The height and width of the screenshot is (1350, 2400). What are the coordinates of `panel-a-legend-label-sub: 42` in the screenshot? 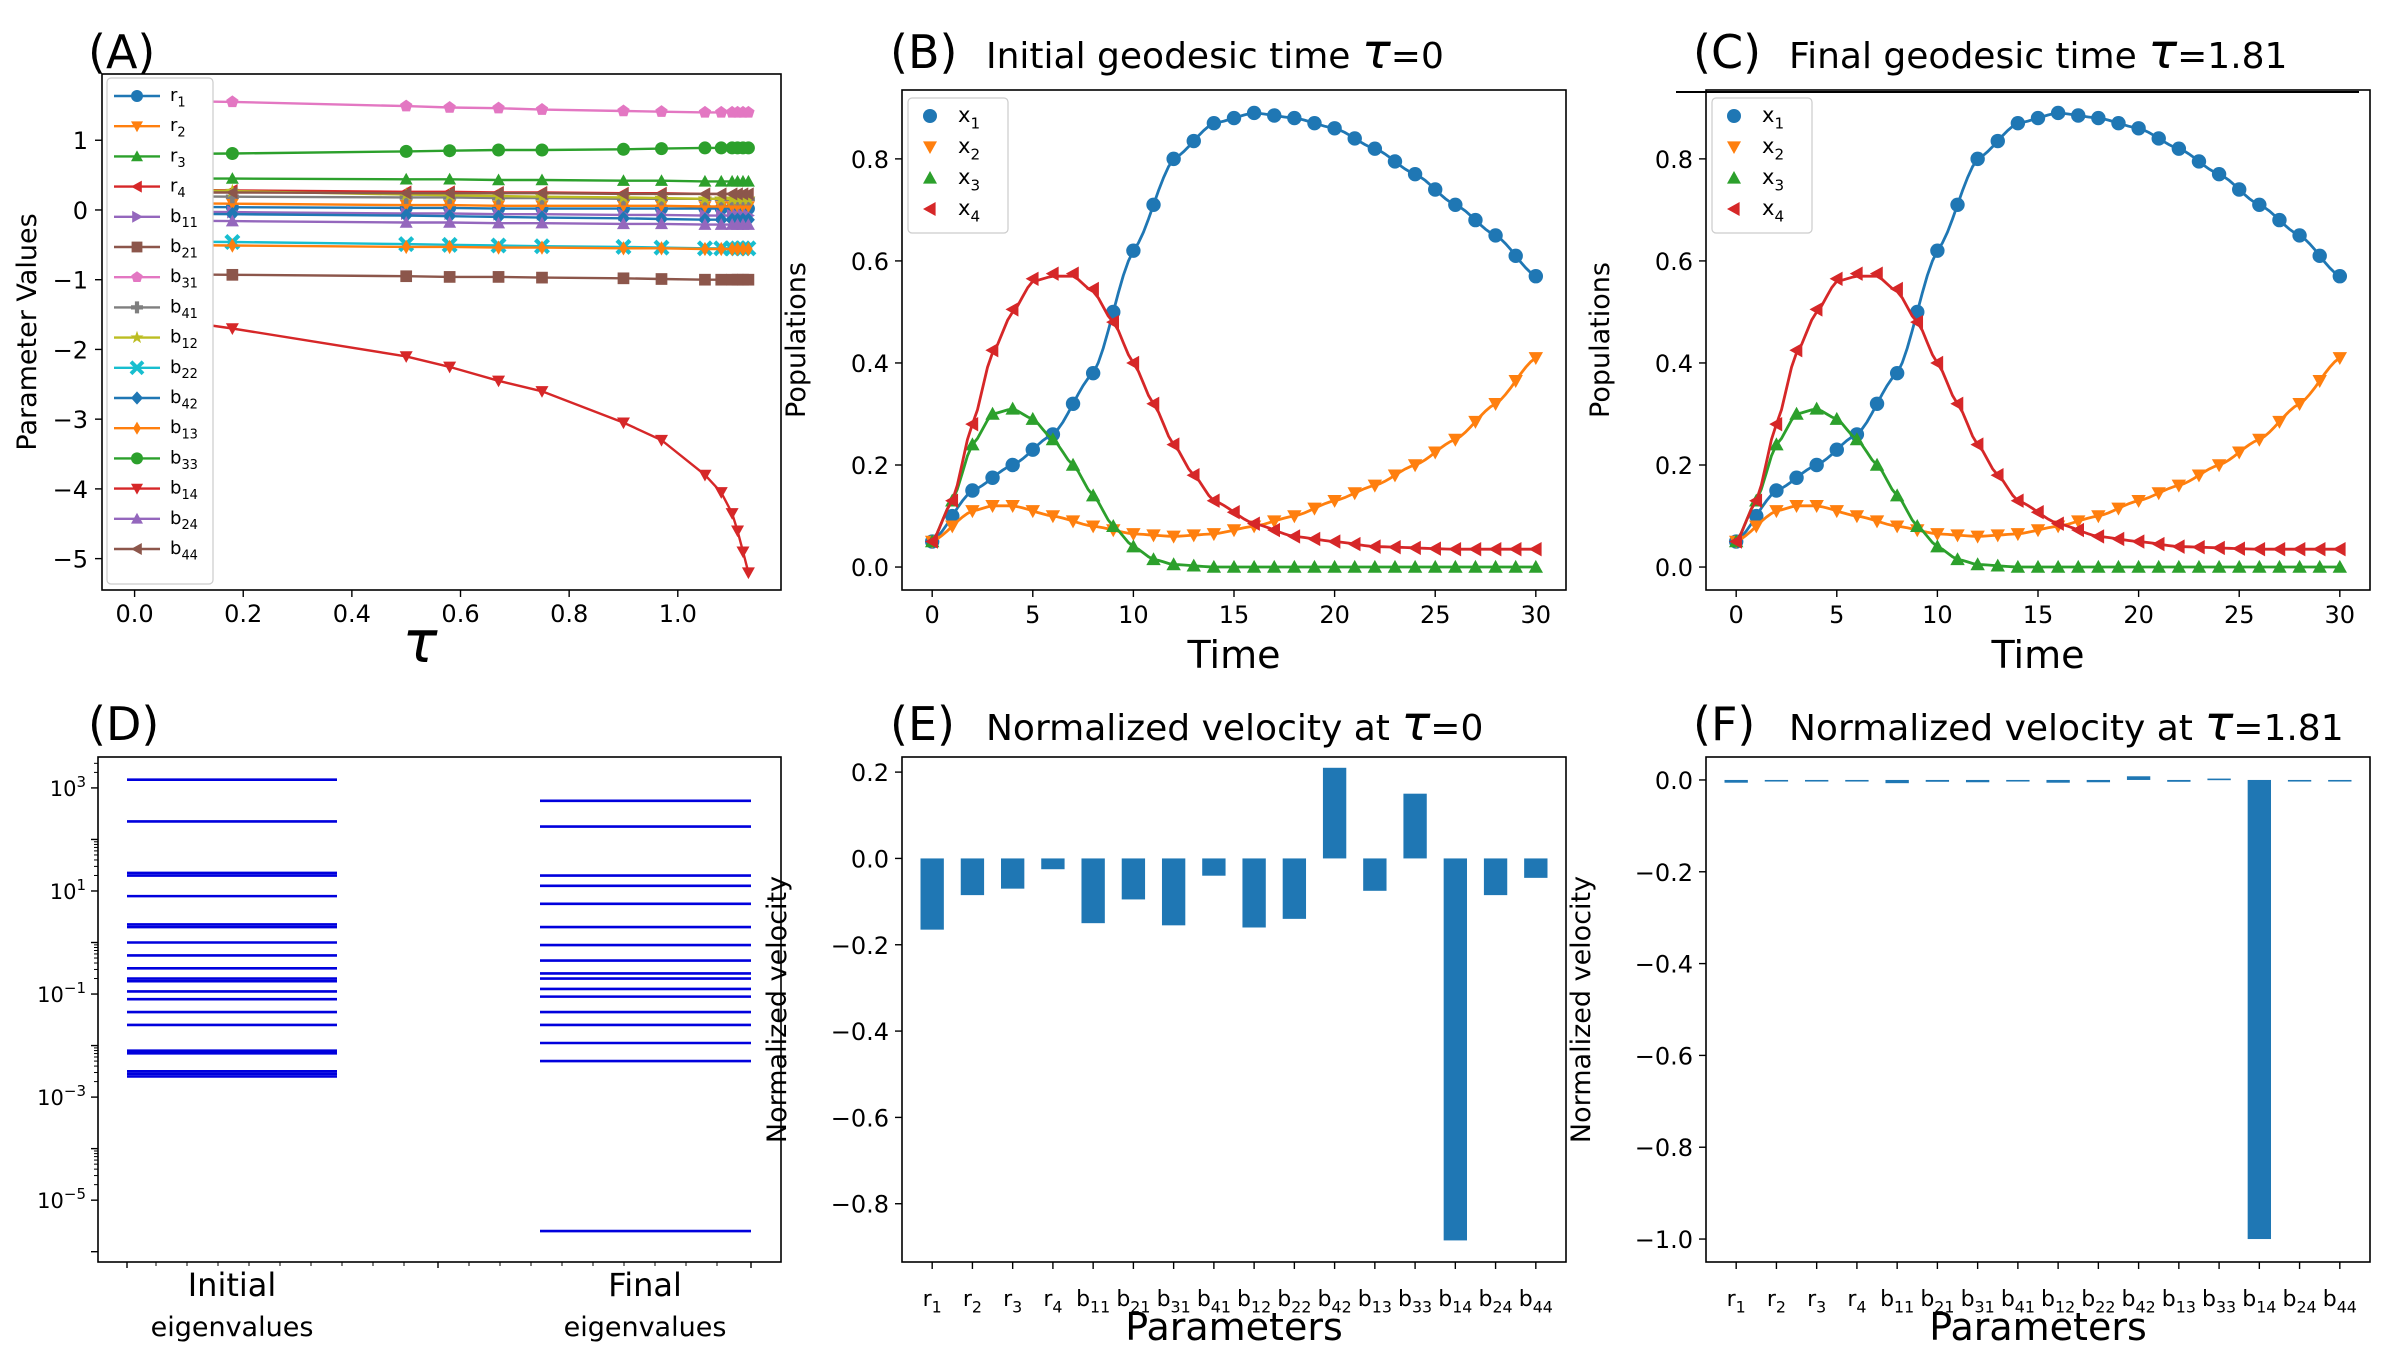 It's located at (189, 404).